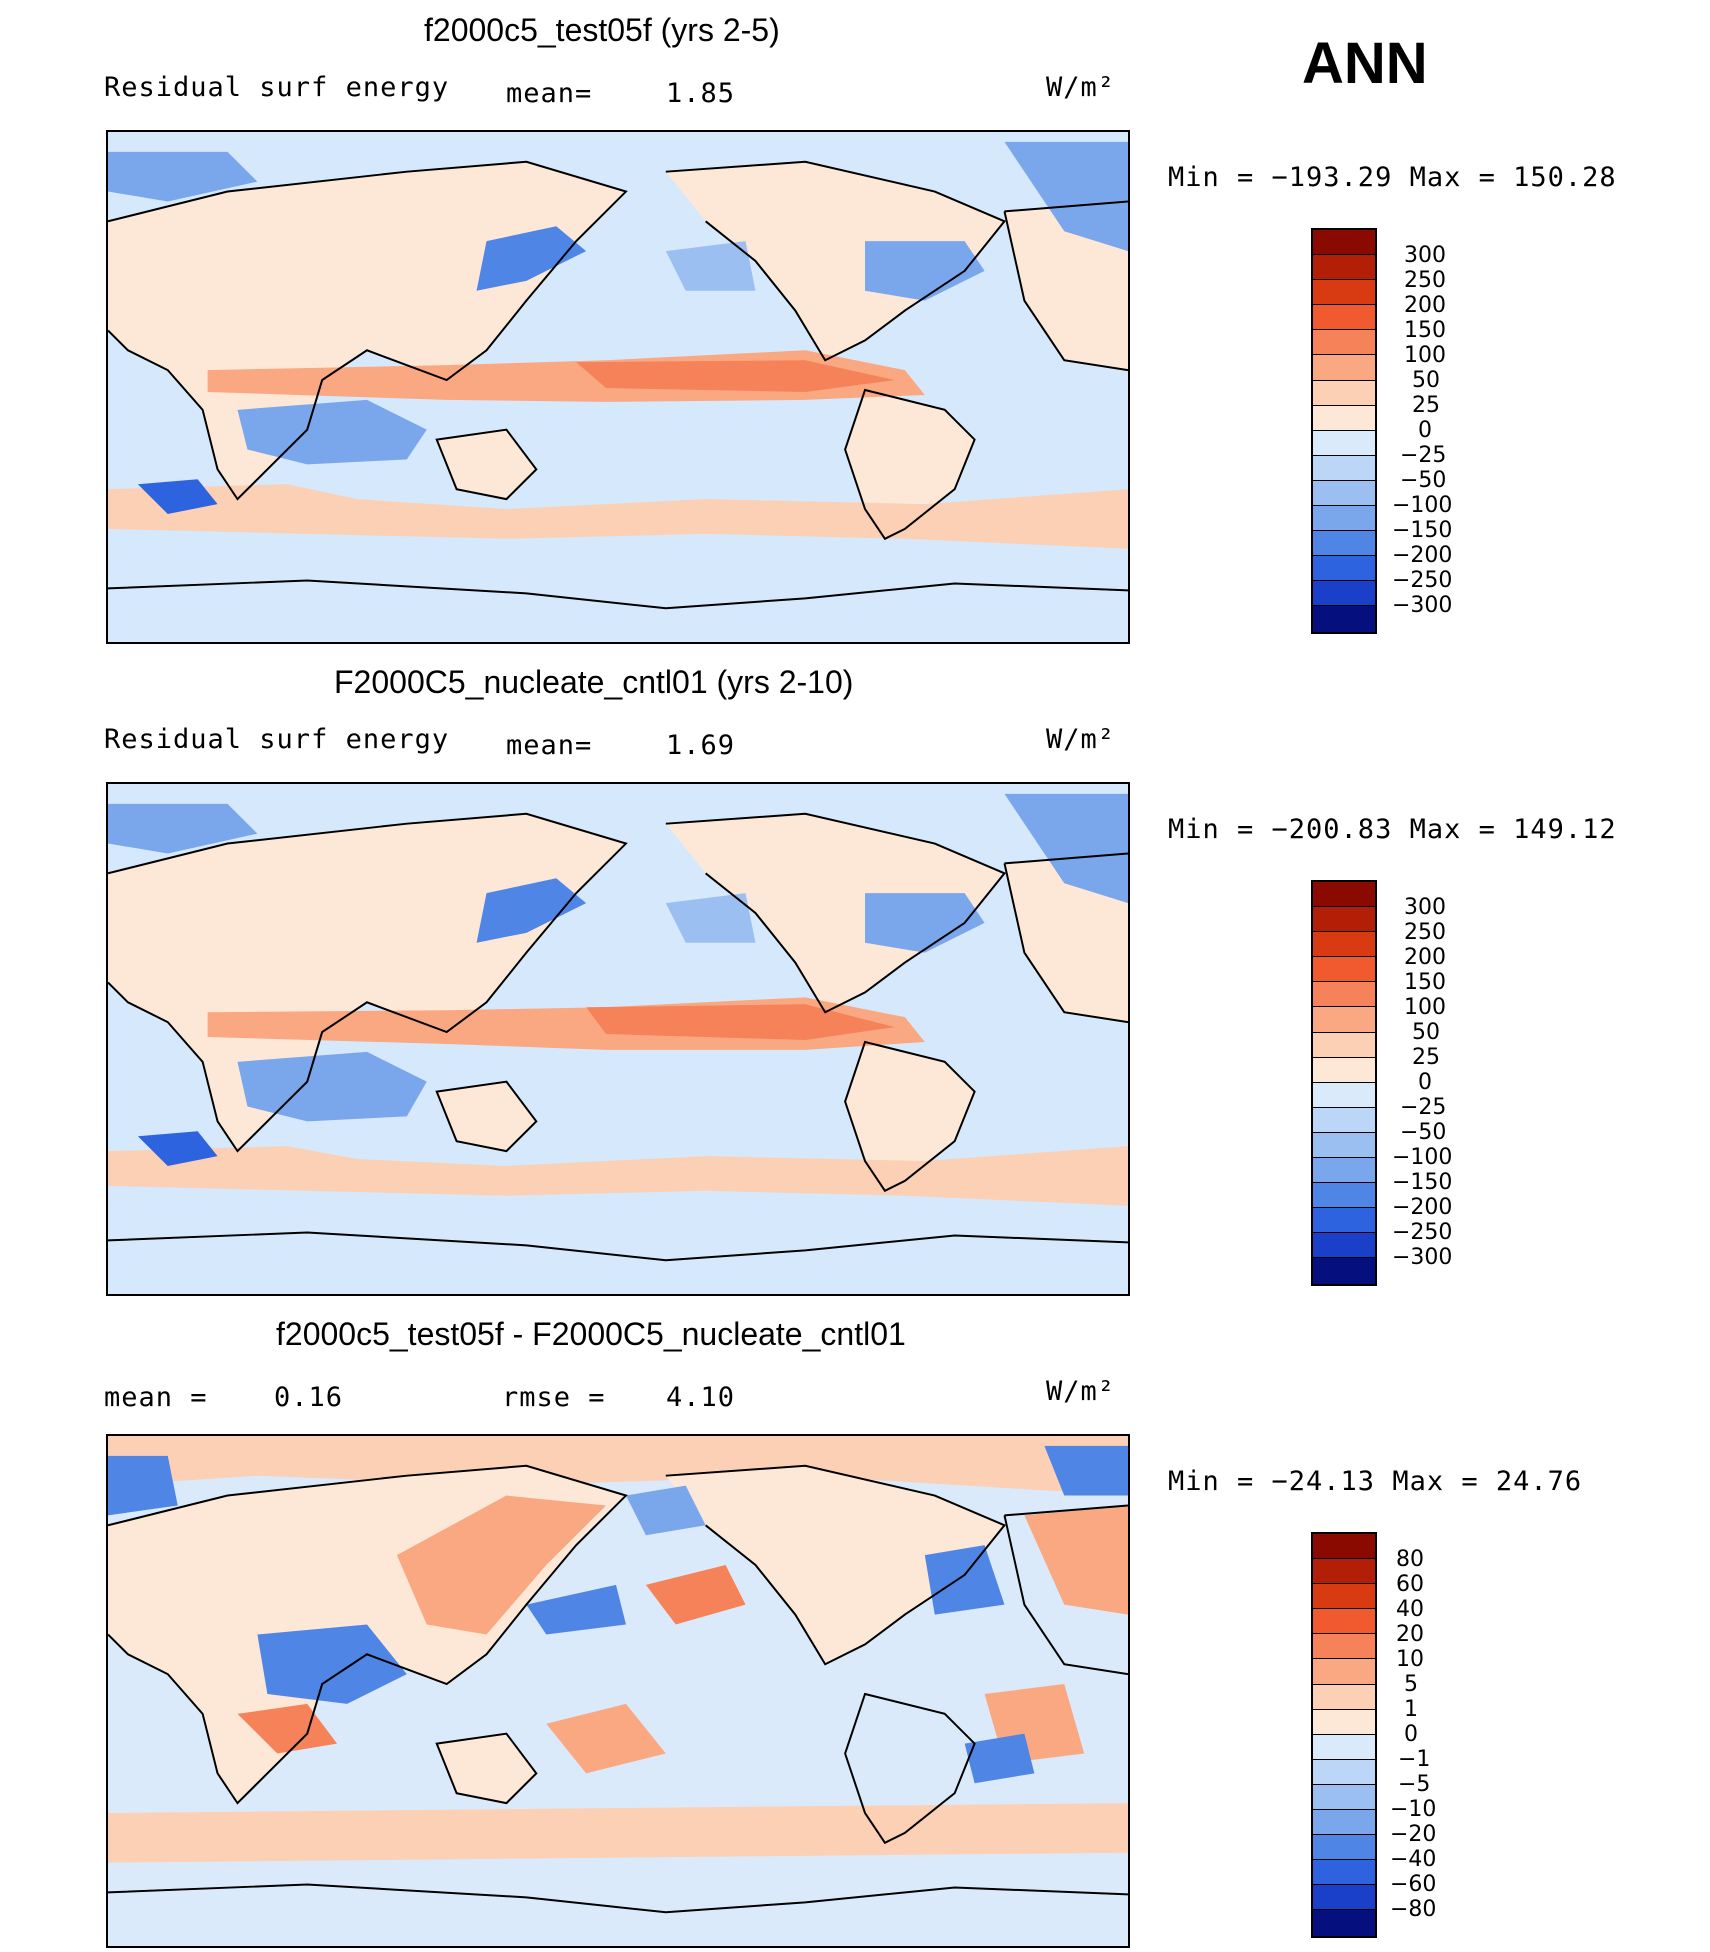  What do you see at coordinates (1413, 1909) in the screenshot?
I see `colorbar-tick: −80` at bounding box center [1413, 1909].